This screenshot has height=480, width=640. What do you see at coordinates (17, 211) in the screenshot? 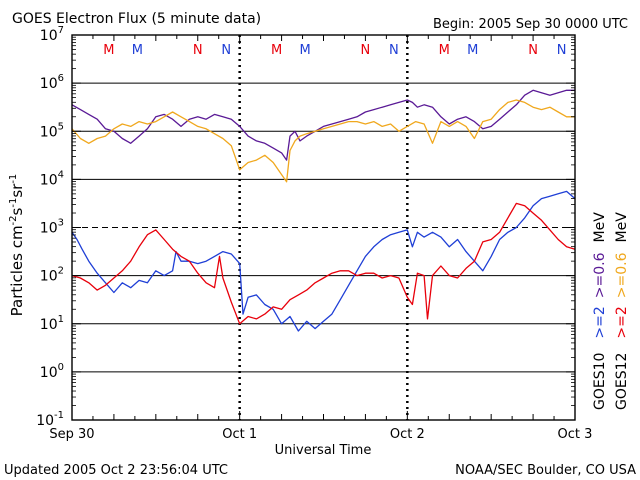
I see `y-label-part-2: s` at bounding box center [17, 211].